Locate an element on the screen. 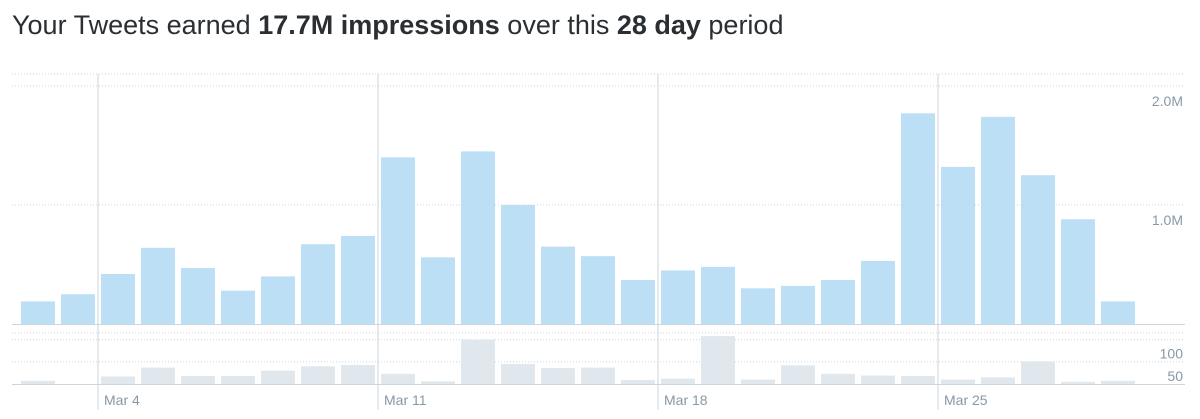 The width and height of the screenshot is (1200, 419). x-tick-label: Mar 25 is located at coordinates (966, 400).